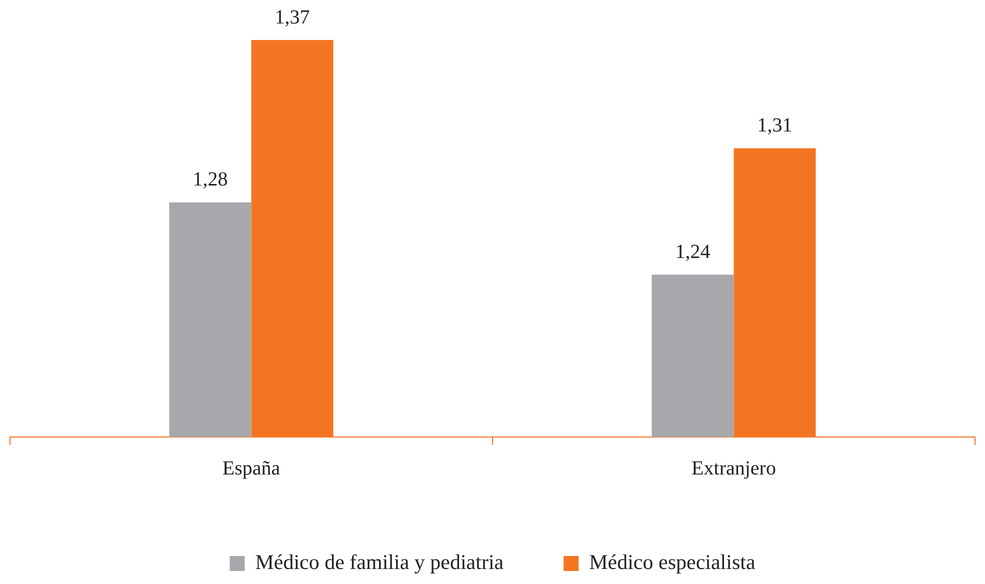 The height and width of the screenshot is (584, 985). I want to click on legend-label: Médico de familia y pediatria, so click(379, 562).